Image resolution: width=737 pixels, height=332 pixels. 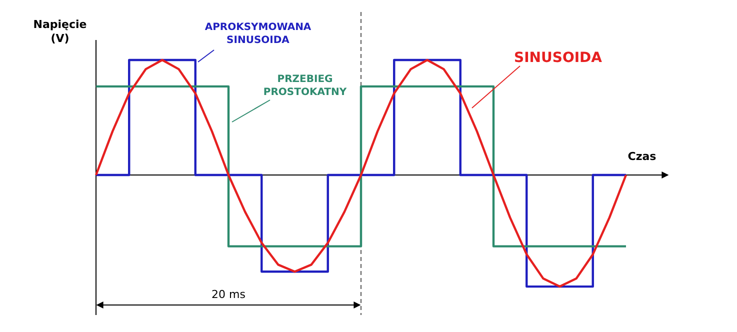 I want to click on series-label: APROKSYMOWANA SINUSOIDA, so click(x=258, y=34).